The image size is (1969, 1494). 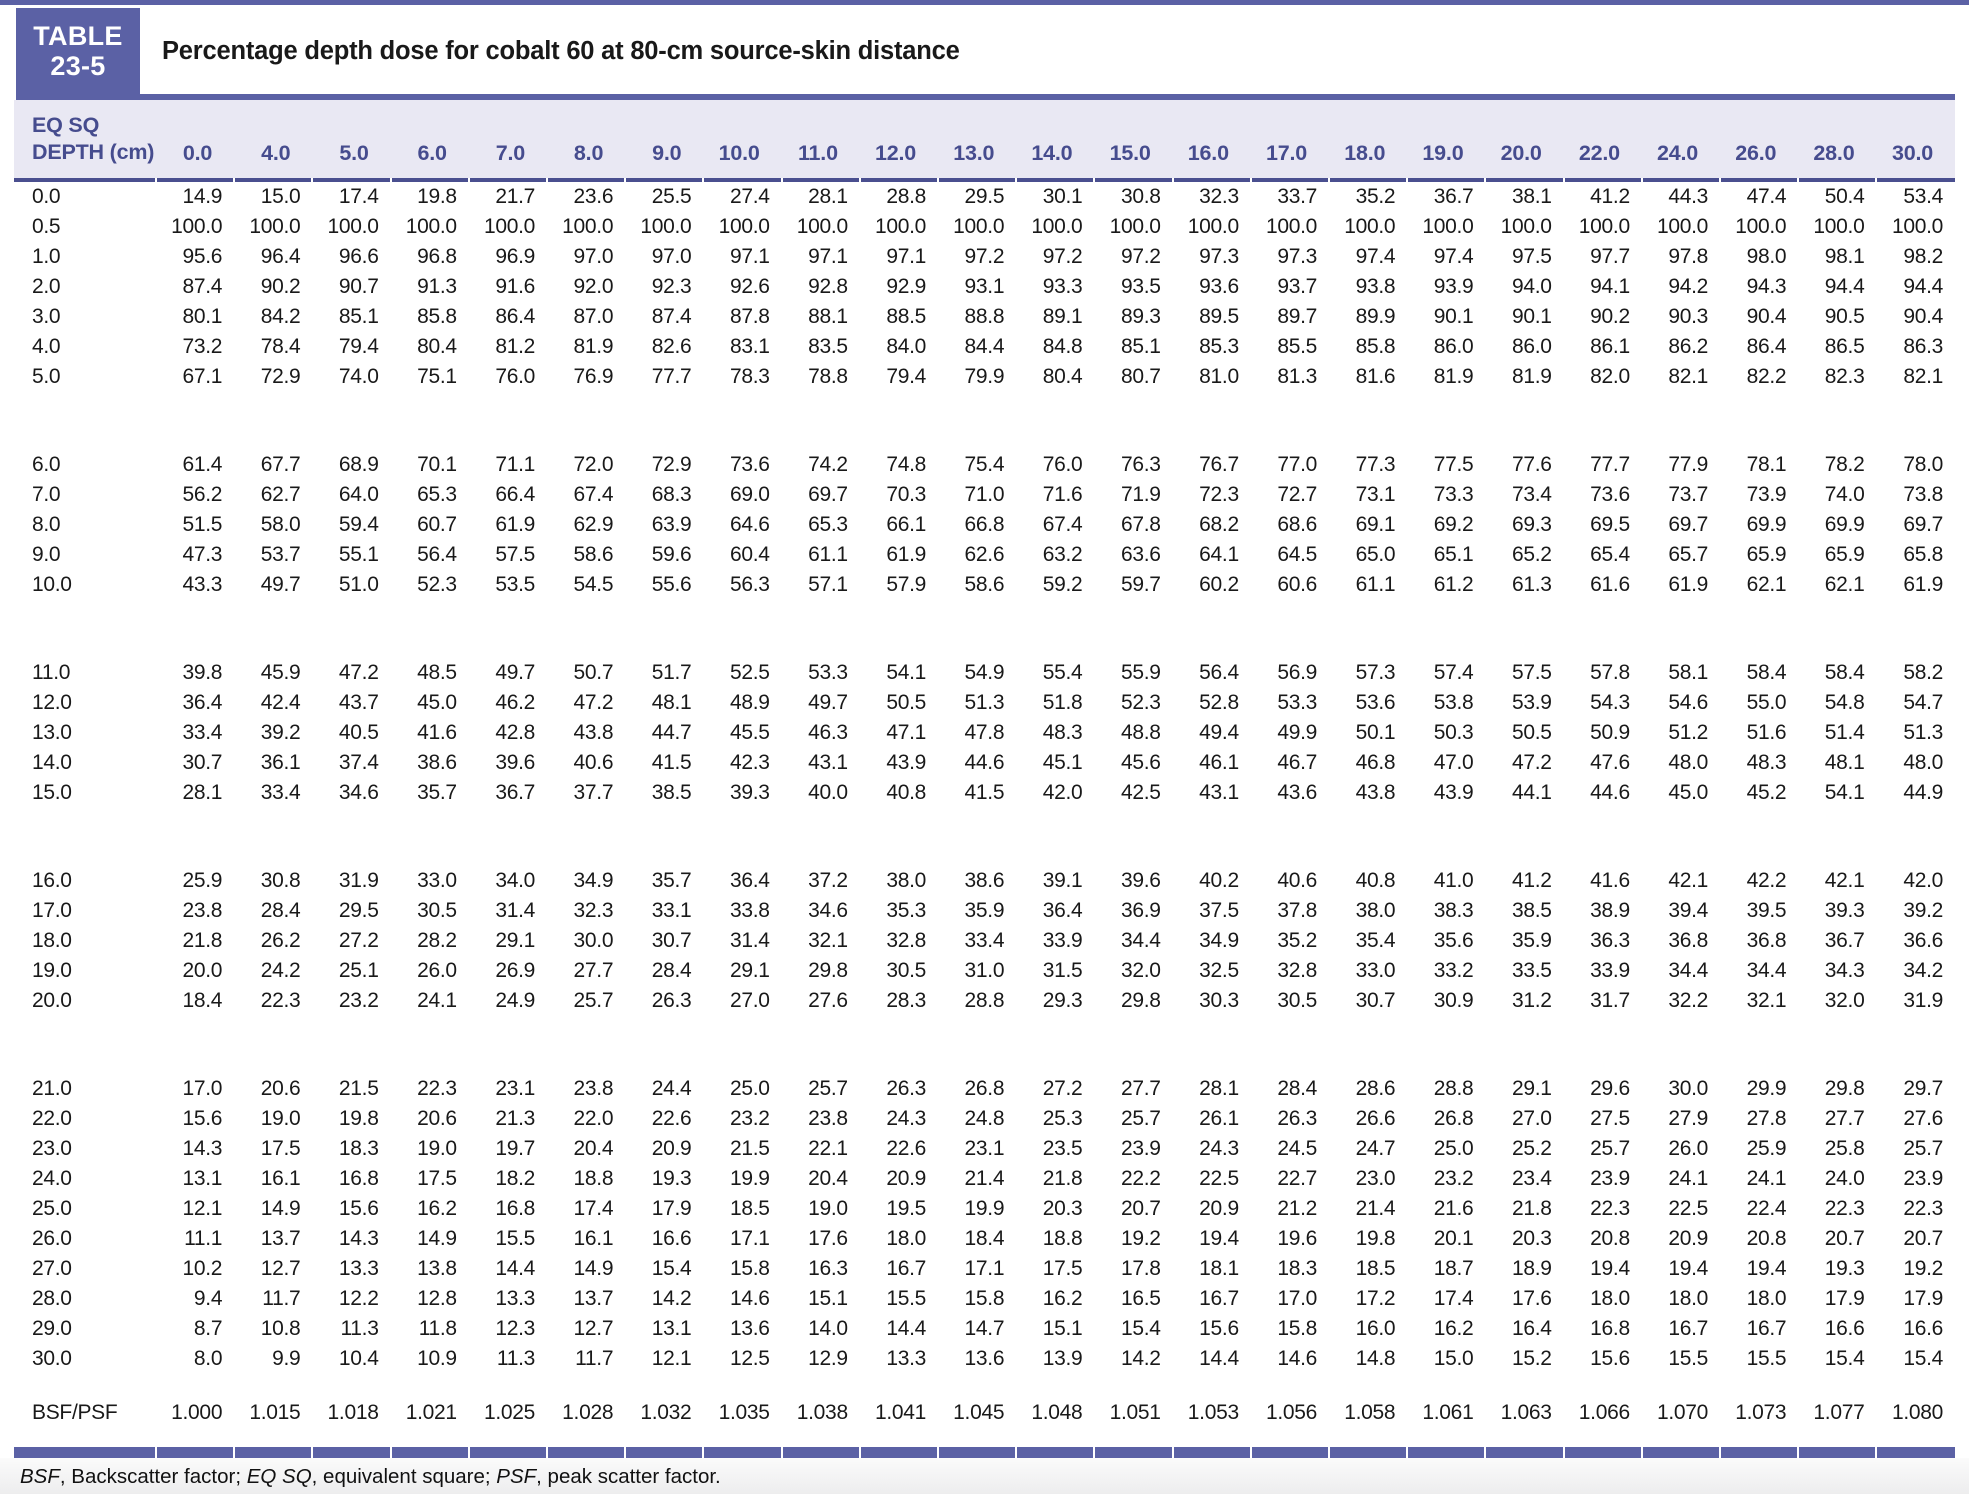 What do you see at coordinates (1610, 910) in the screenshot?
I see `value-cell: 38.9` at bounding box center [1610, 910].